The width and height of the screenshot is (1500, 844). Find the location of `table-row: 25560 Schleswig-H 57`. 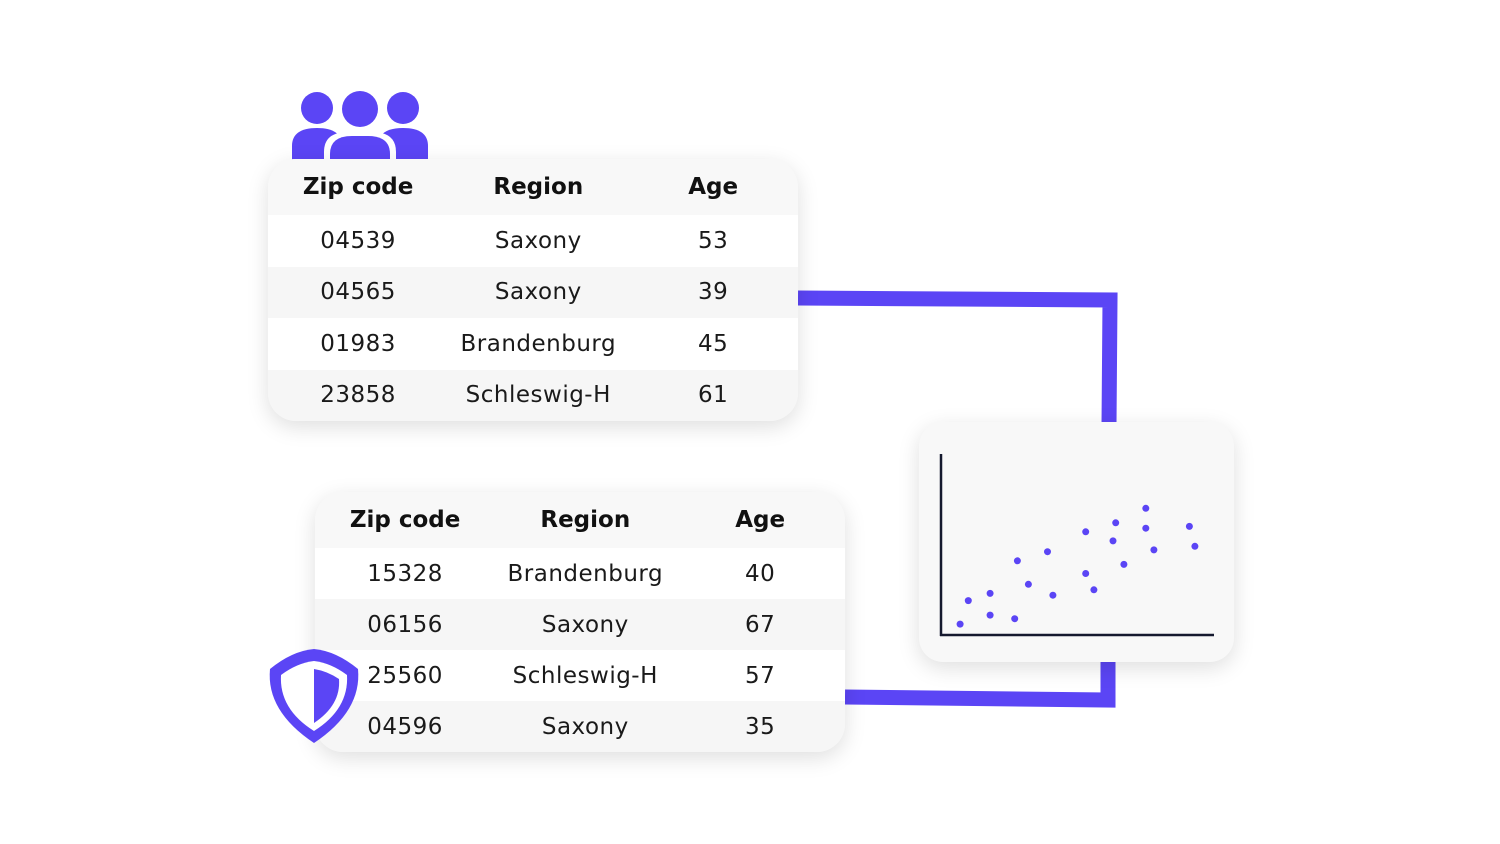

table-row: 25560 Schleswig-H 57 is located at coordinates (580, 675).